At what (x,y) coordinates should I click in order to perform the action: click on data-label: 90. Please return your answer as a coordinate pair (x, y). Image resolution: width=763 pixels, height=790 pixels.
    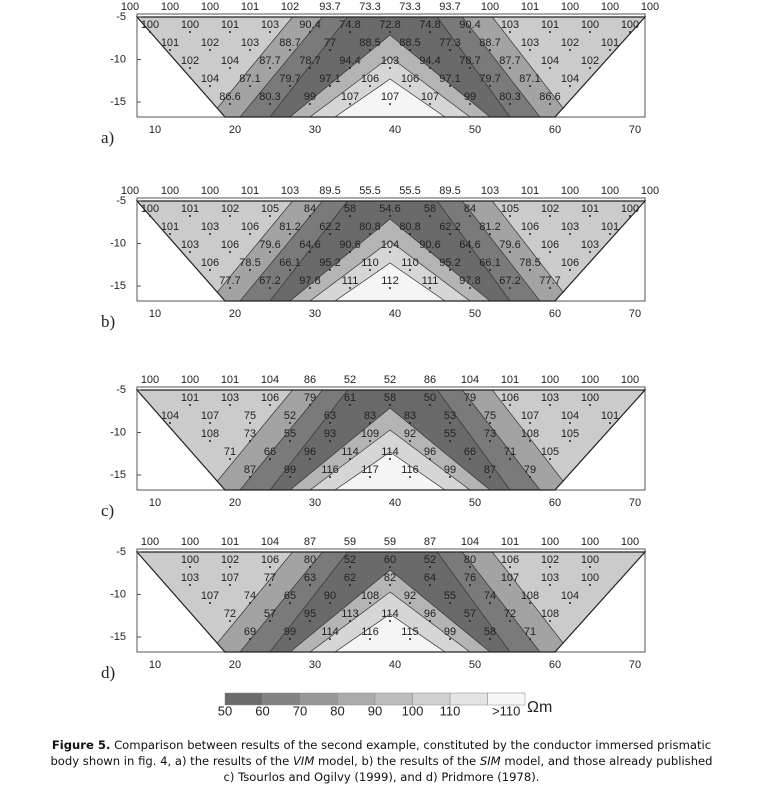
    Looking at the image, I should click on (330, 596).